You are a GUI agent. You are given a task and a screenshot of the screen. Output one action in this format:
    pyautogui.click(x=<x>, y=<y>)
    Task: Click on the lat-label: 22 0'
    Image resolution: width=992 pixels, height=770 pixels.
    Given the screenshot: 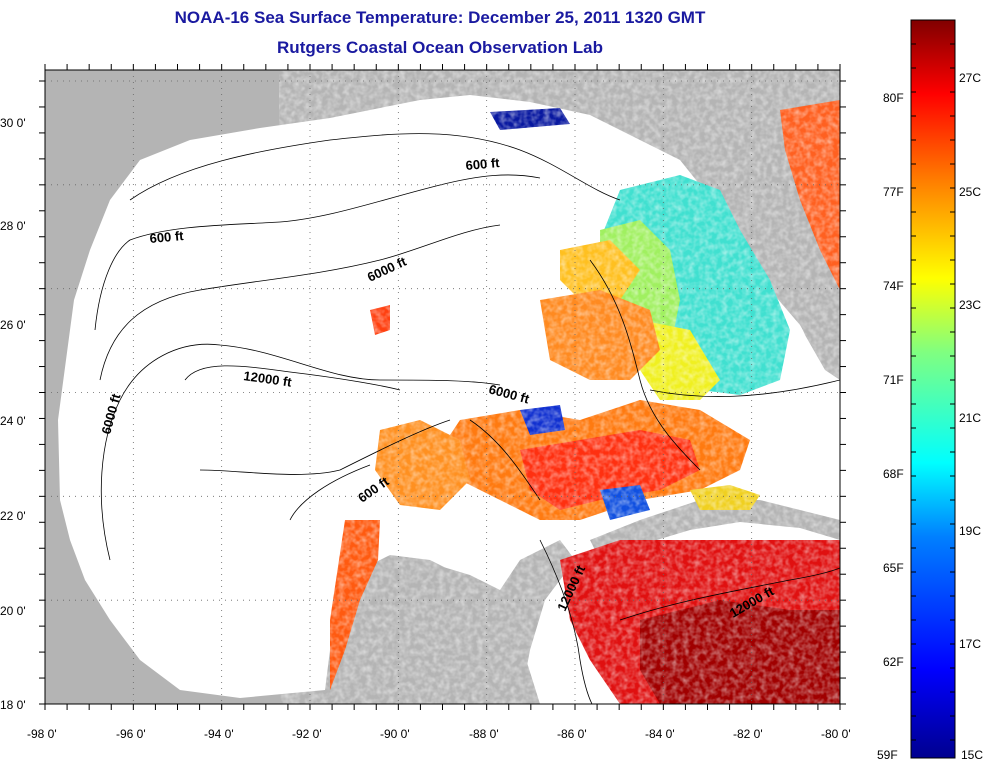 What is the action you would take?
    pyautogui.click(x=13, y=516)
    